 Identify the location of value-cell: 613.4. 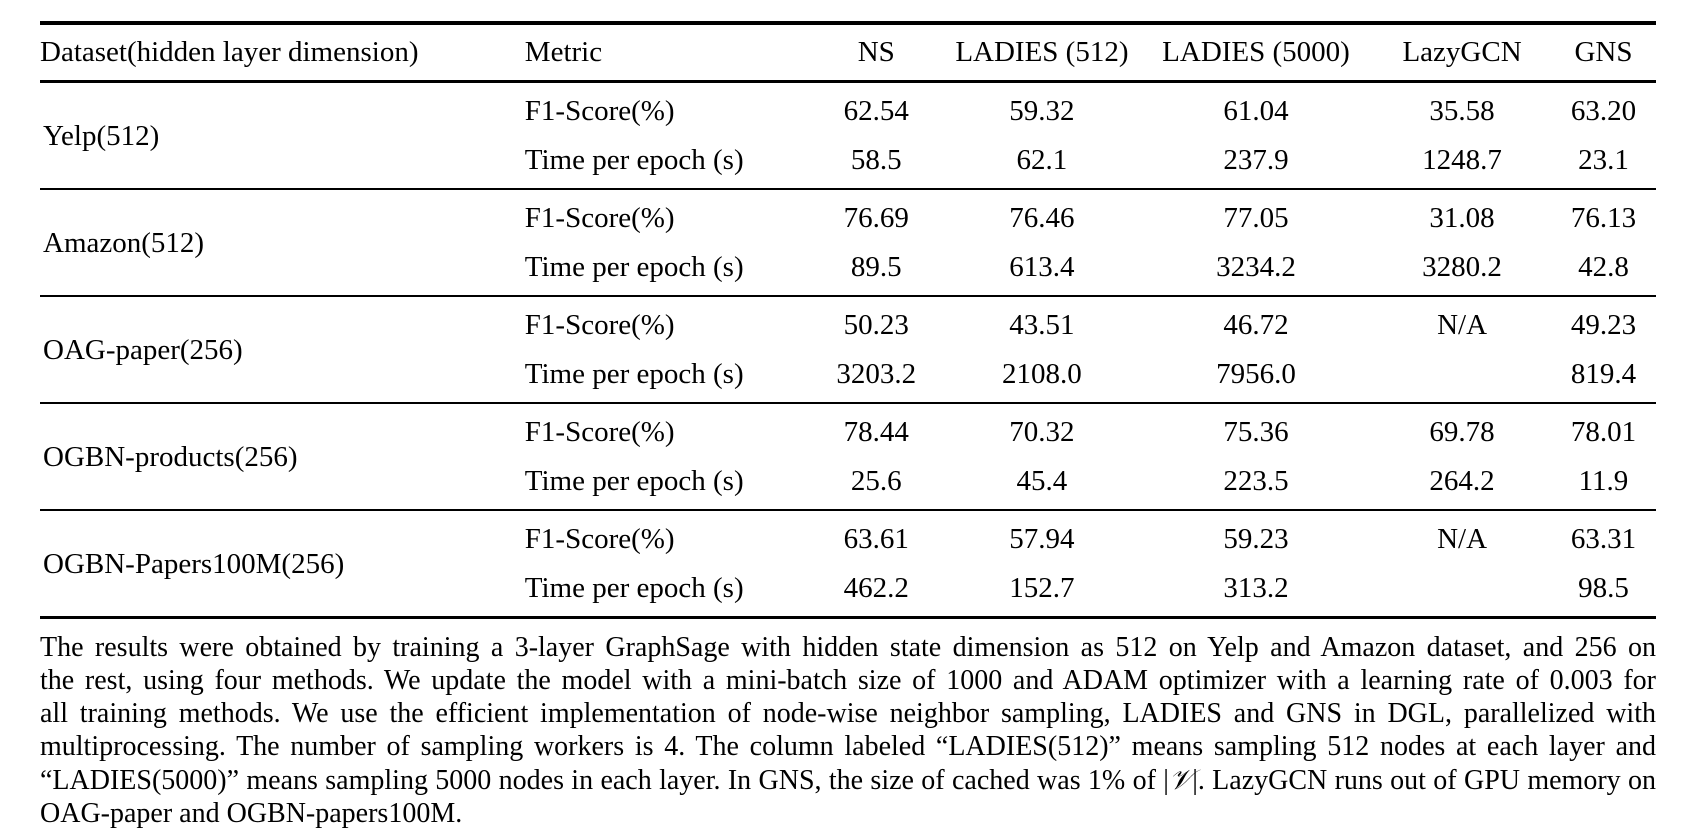
(1042, 267).